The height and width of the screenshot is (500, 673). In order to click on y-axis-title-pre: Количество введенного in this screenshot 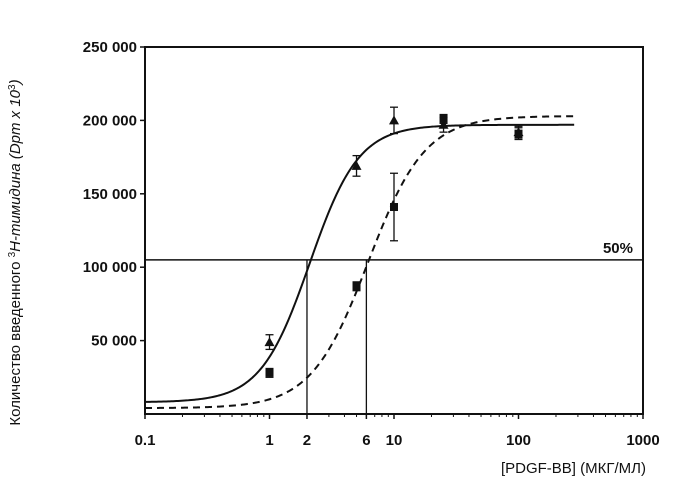, I will do `click(15, 341)`.